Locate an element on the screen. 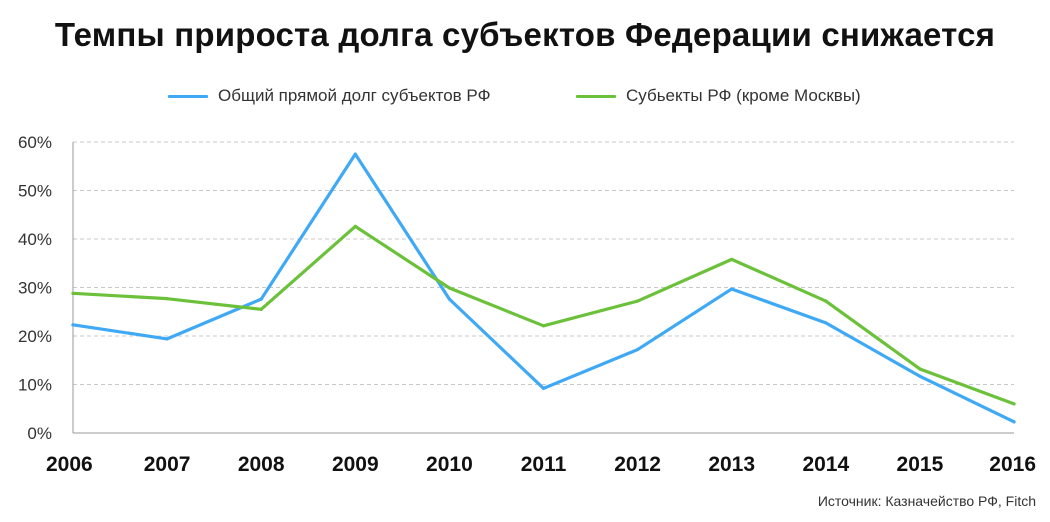 This screenshot has height=522, width=1050. x-tick-label: 2008 is located at coordinates (261, 464).